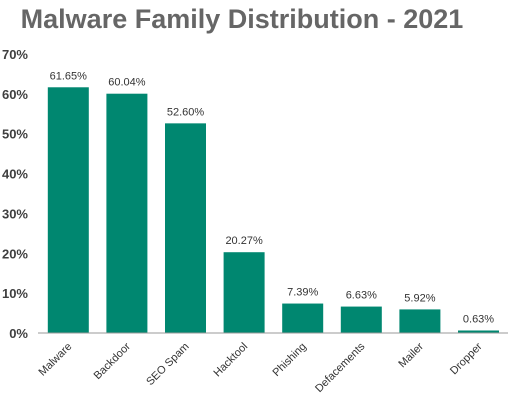 The height and width of the screenshot is (403, 512). What do you see at coordinates (15, 94) in the screenshot?
I see `y-tick-label: 60%` at bounding box center [15, 94].